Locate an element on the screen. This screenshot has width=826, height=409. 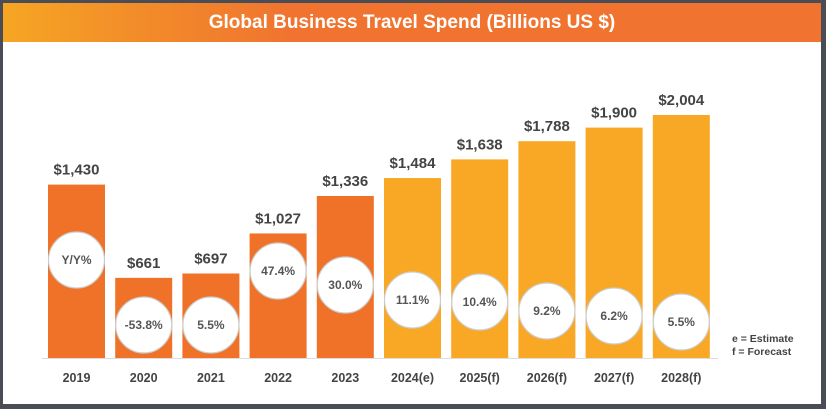
value-label: $1,900 is located at coordinates (614, 113).